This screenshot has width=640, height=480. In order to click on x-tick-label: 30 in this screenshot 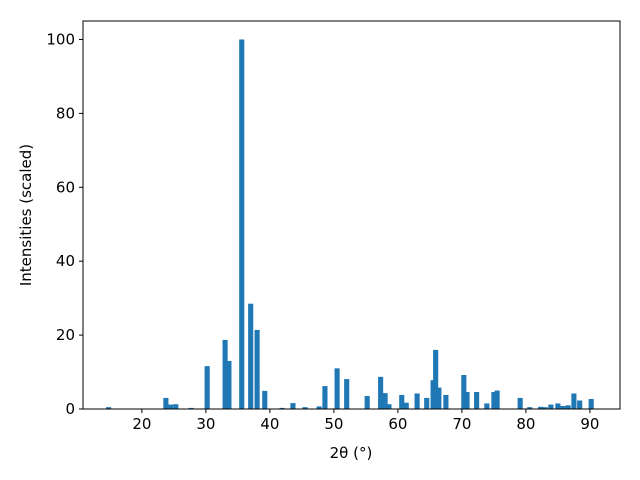, I will do `click(205, 424)`.